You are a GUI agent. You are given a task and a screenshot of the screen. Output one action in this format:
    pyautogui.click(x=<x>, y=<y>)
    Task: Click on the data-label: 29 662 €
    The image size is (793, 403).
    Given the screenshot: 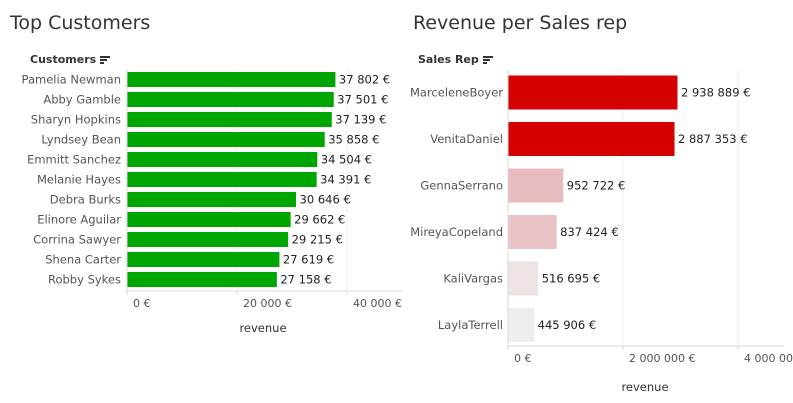 What is the action you would take?
    pyautogui.click(x=319, y=220)
    